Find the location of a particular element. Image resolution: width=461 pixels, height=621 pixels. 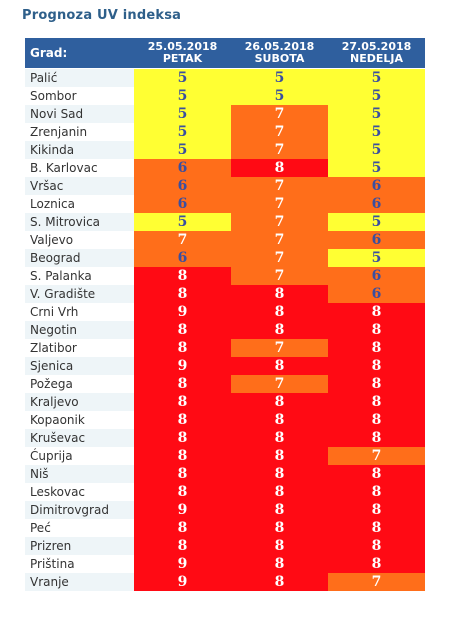

city-name: Vršac is located at coordinates (79, 186).